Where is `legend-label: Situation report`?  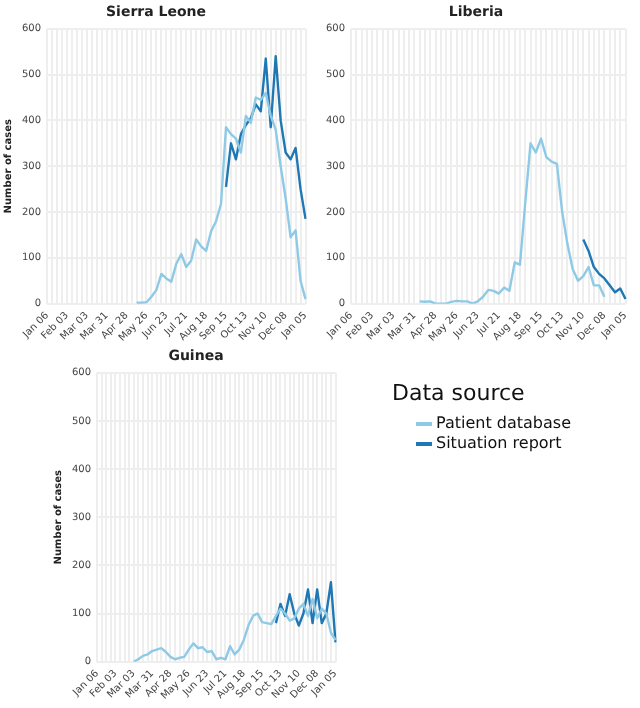 legend-label: Situation report is located at coordinates (499, 444).